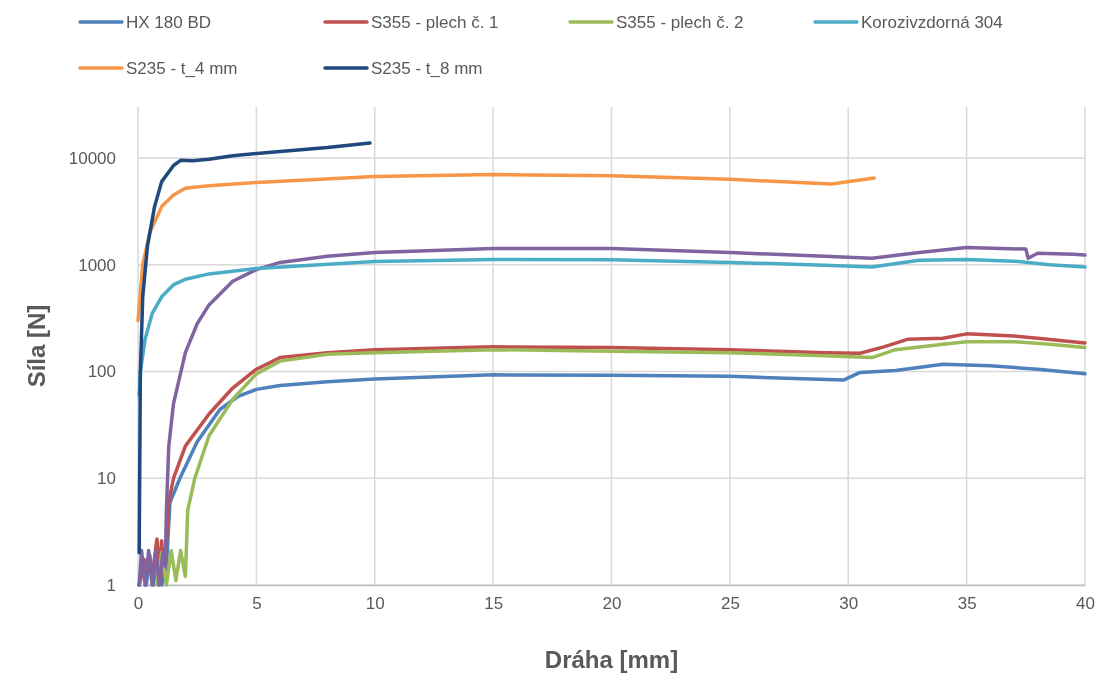 Image resolution: width=1104 pixels, height=673 pixels. Describe the element at coordinates (1085, 604) in the screenshot. I see `x-tick-label: 40` at that location.